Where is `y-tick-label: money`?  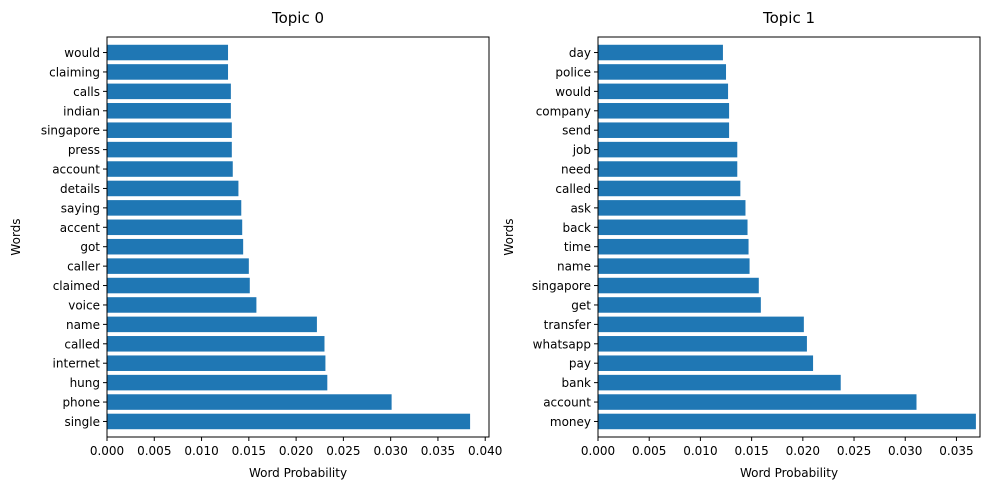
y-tick-label: money is located at coordinates (570, 422).